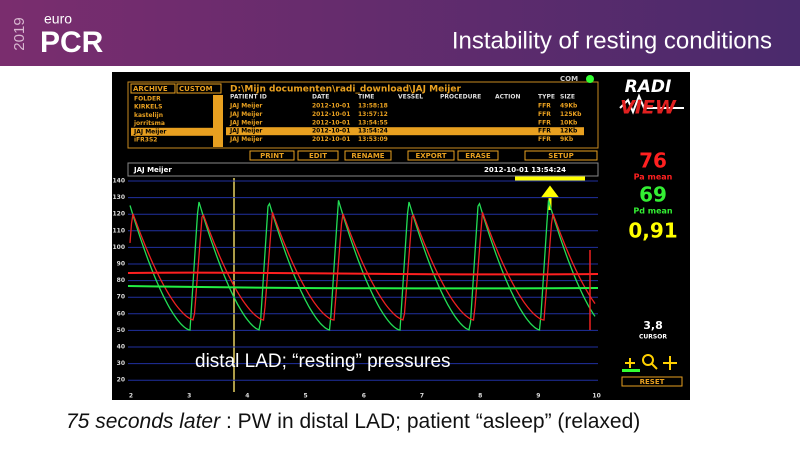 This screenshot has width=800, height=455. I want to click on brand-top: euro, so click(58, 19).